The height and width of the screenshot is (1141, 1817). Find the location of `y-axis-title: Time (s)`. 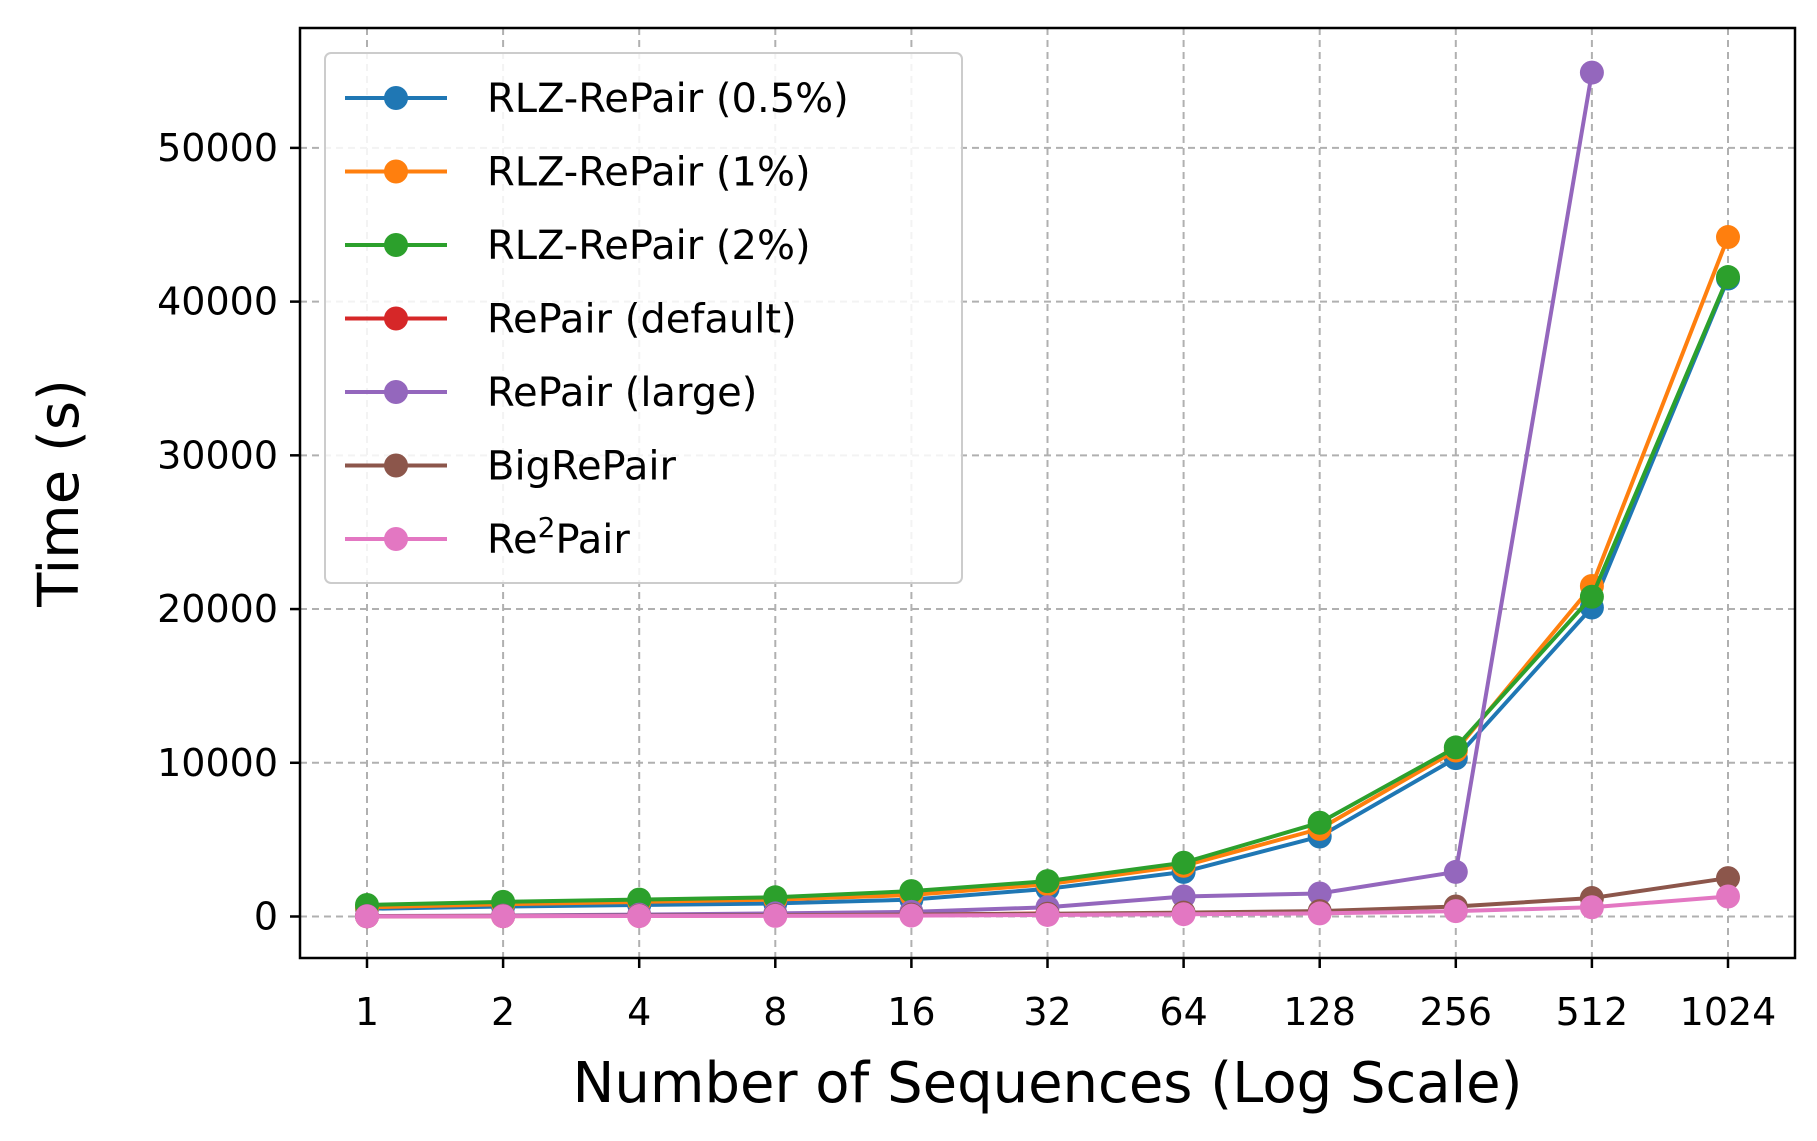

y-axis-title: Time (s) is located at coordinates (59, 493).